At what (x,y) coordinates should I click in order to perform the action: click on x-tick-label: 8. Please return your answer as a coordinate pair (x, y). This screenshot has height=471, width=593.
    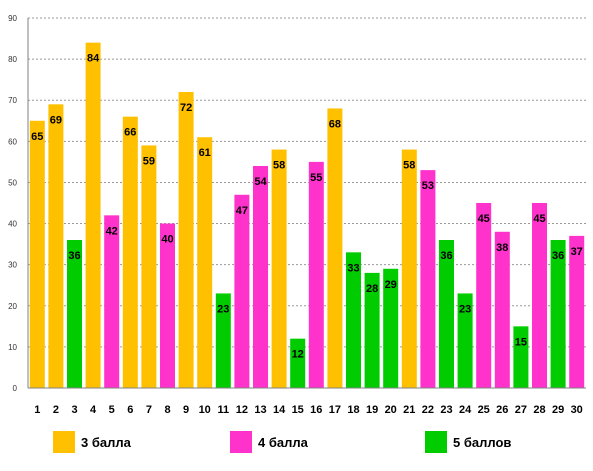
    Looking at the image, I should click on (167, 410).